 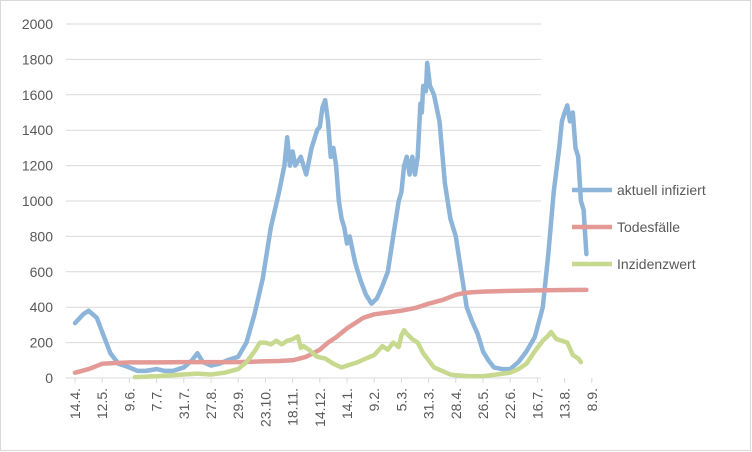 What do you see at coordinates (456, 403) in the screenshot?
I see `x-tick-label: 28.4.` at bounding box center [456, 403].